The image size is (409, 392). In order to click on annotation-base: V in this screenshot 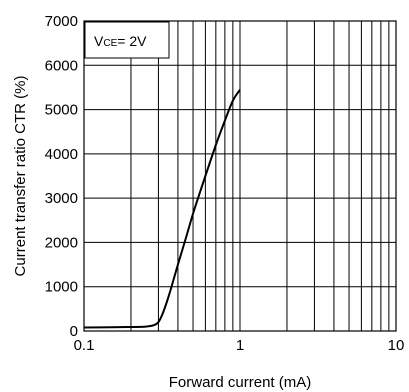, I will do `click(99, 41)`.